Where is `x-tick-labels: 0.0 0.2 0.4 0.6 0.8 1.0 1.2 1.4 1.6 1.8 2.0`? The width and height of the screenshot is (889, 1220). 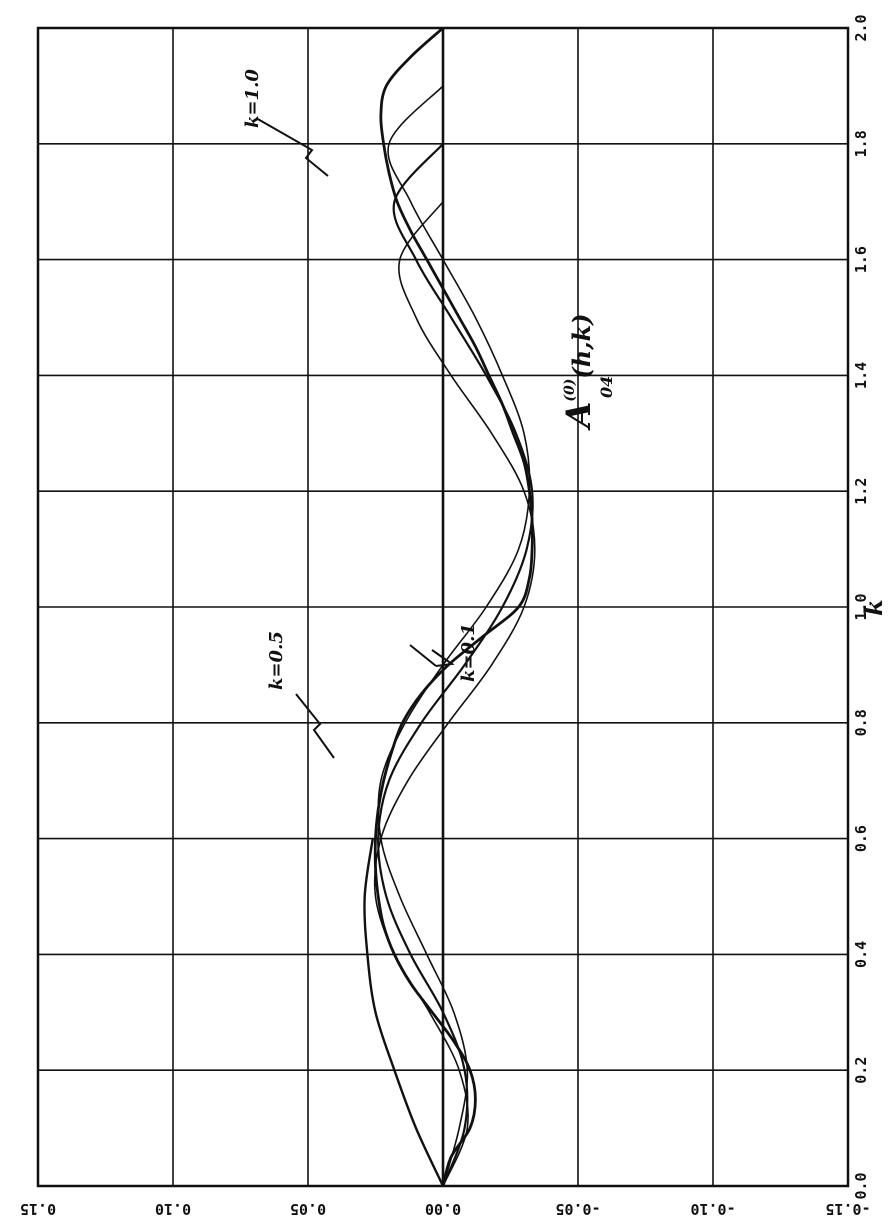 x-tick-labels: 0.0 0.2 0.4 0.6 0.8 1.0 1.2 1.4 1.6 1.8 2.0 is located at coordinates (861, 606).